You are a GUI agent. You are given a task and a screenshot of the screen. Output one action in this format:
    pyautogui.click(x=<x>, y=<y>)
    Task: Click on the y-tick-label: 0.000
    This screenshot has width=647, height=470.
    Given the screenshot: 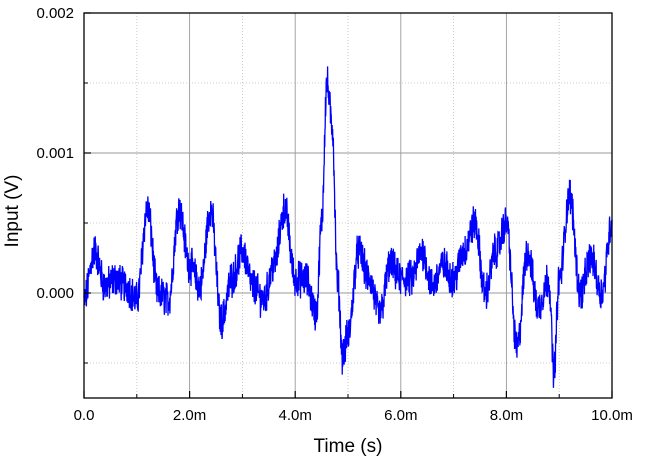 What is the action you would take?
    pyautogui.click(x=55, y=293)
    